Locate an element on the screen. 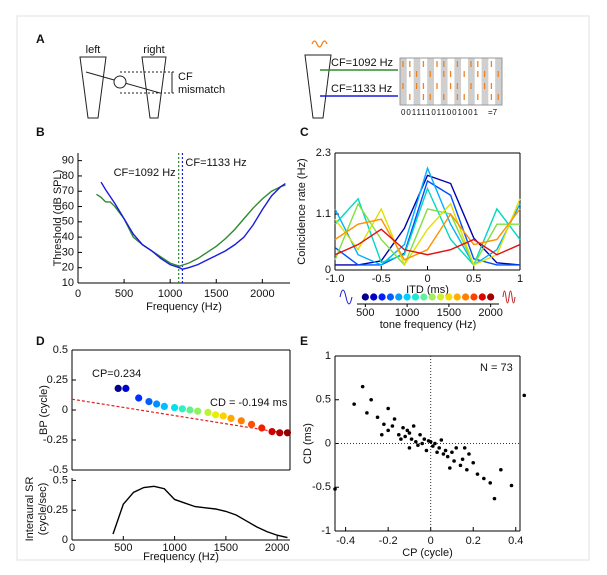 The width and height of the screenshot is (607, 575). y-tick-label: 40 is located at coordinates (68, 237).